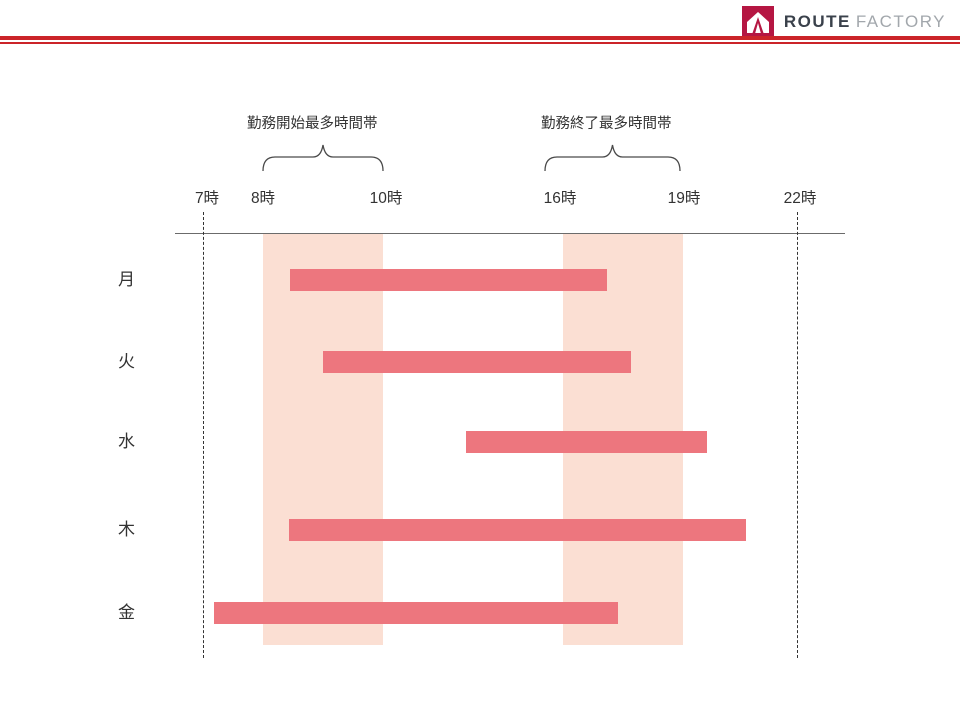 This screenshot has width=960, height=720. Describe the element at coordinates (510, 233) in the screenshot. I see `axis-line` at that location.